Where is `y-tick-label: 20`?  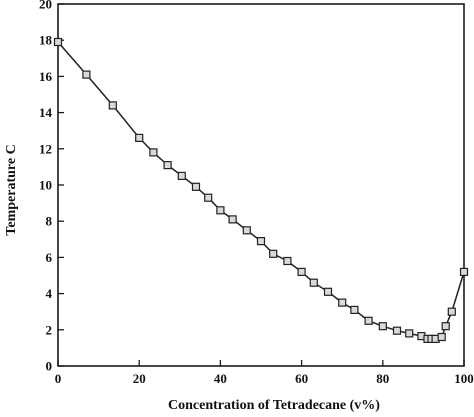
y-tick-label: 20 is located at coordinates (45, 6).